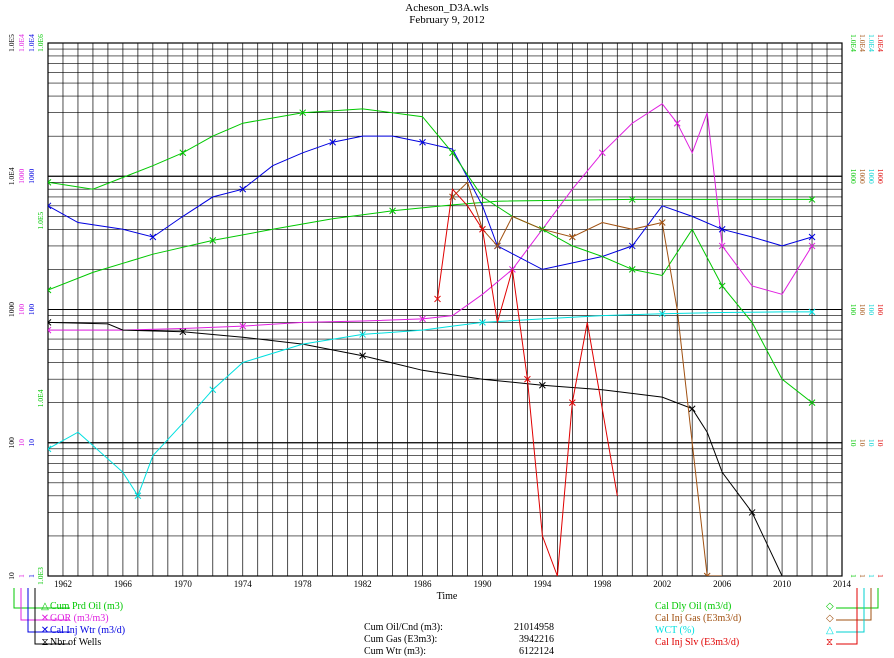 The image size is (894, 658). Describe the element at coordinates (536, 651) in the screenshot. I see `cum-wtr-value: 6122124` at that location.